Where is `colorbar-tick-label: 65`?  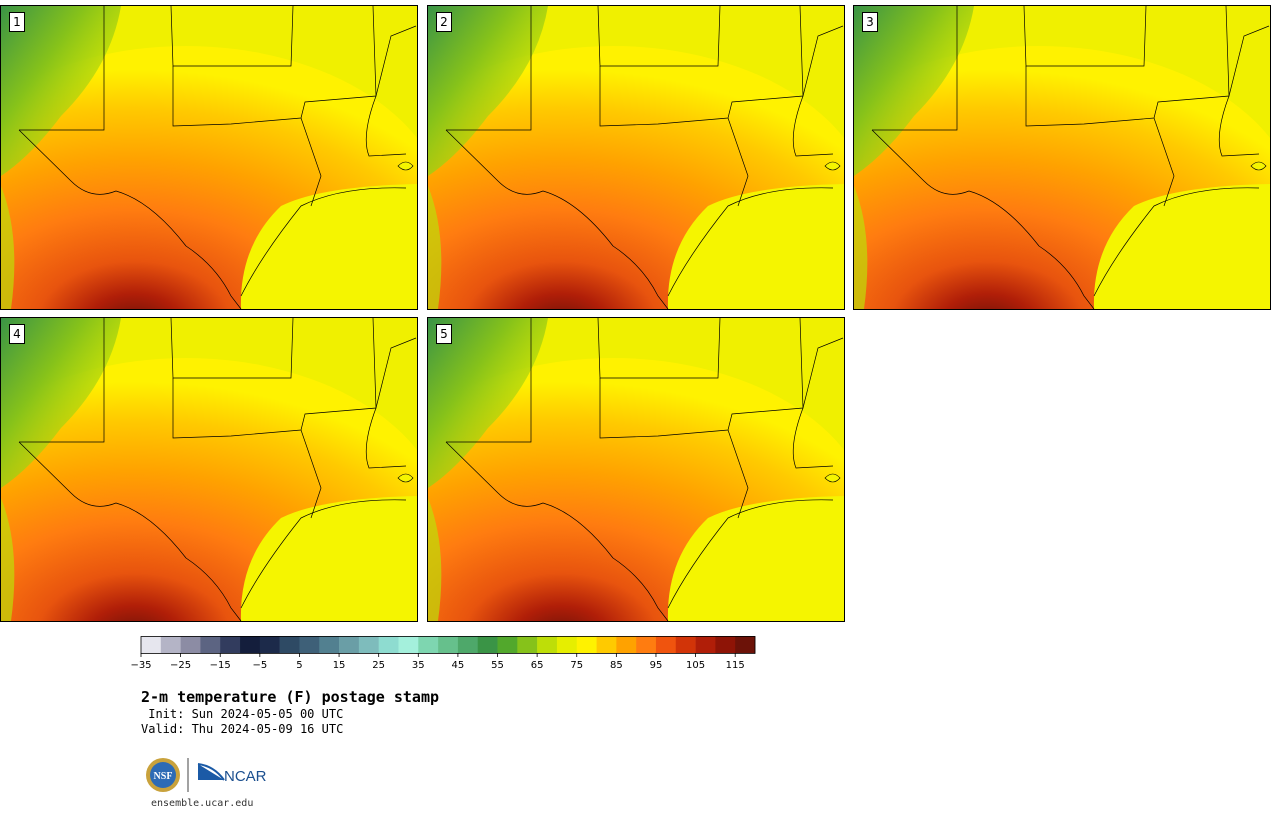
colorbar-tick-label: 65 is located at coordinates (537, 665).